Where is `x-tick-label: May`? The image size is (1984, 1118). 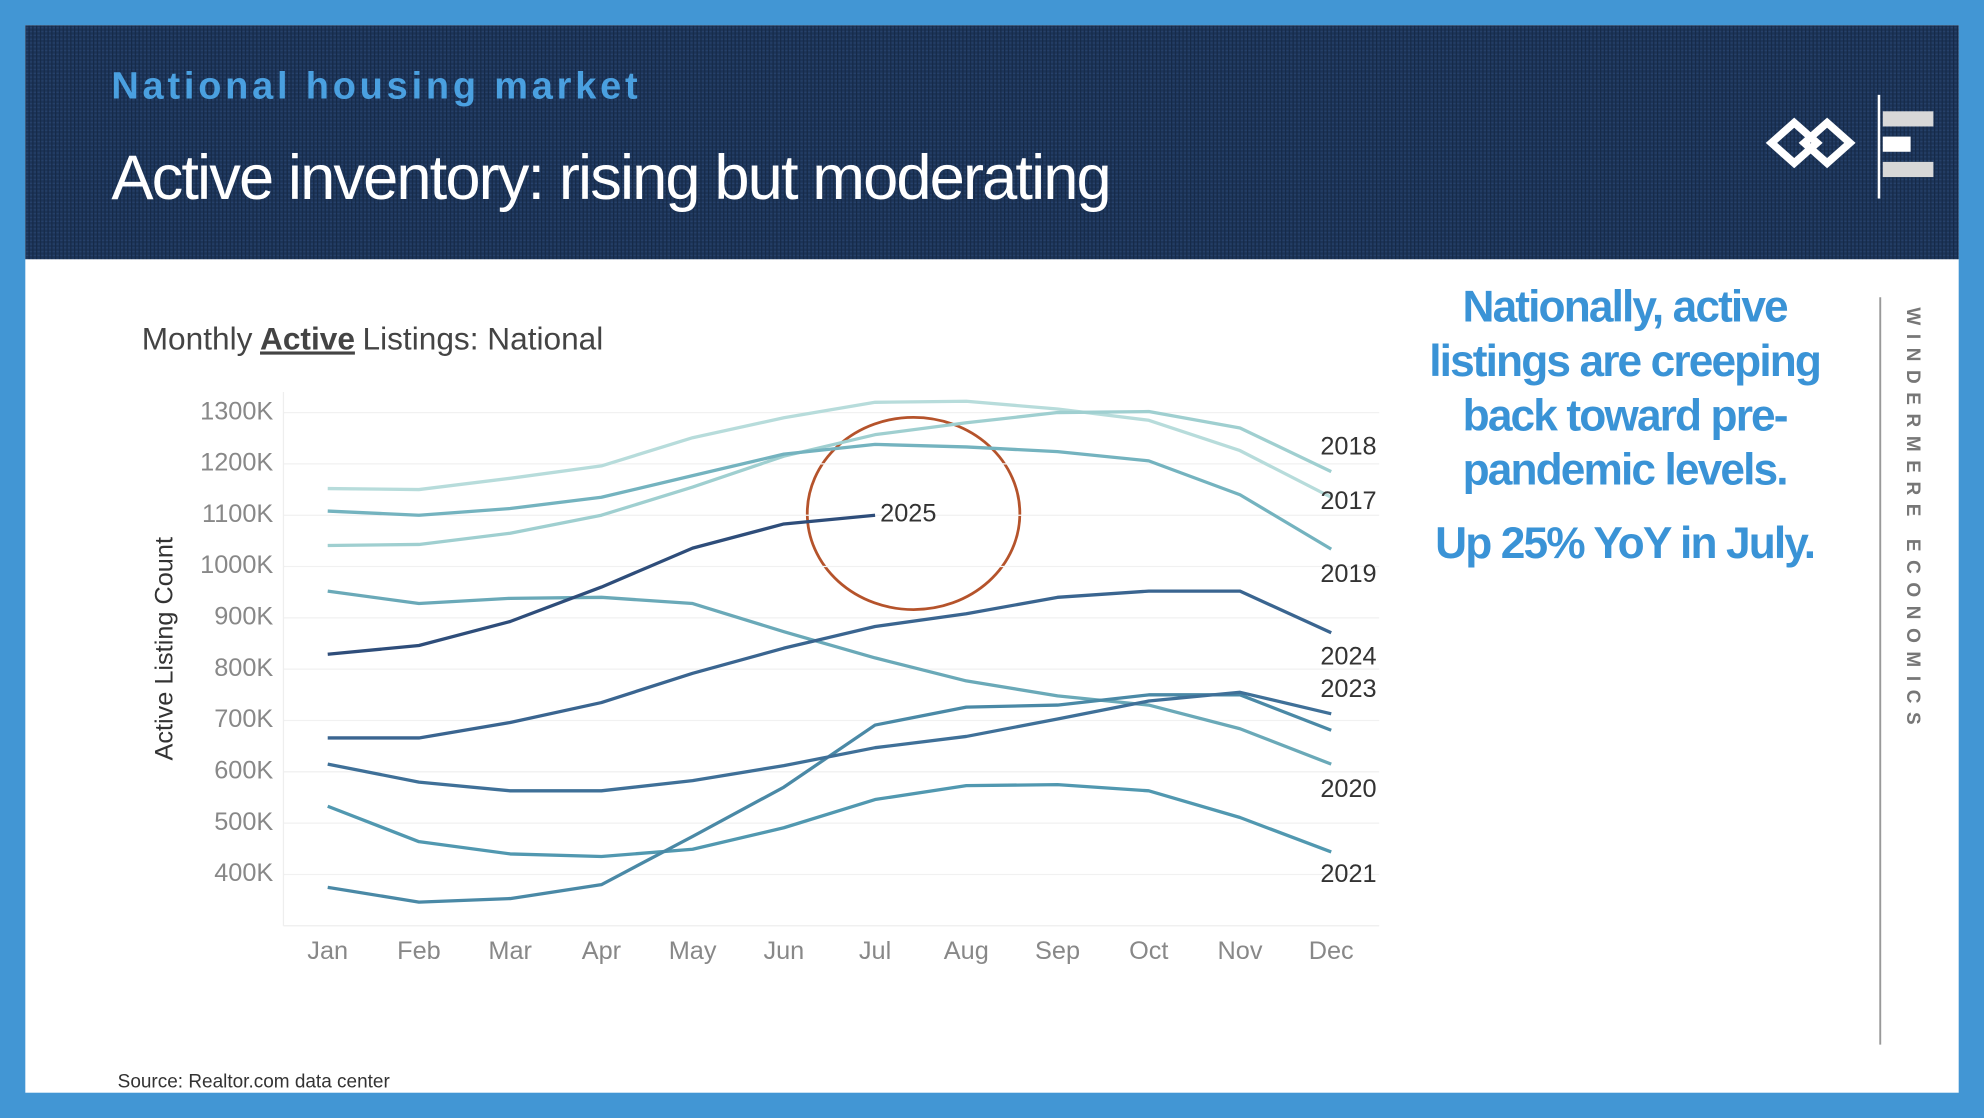
x-tick-label: May is located at coordinates (693, 951).